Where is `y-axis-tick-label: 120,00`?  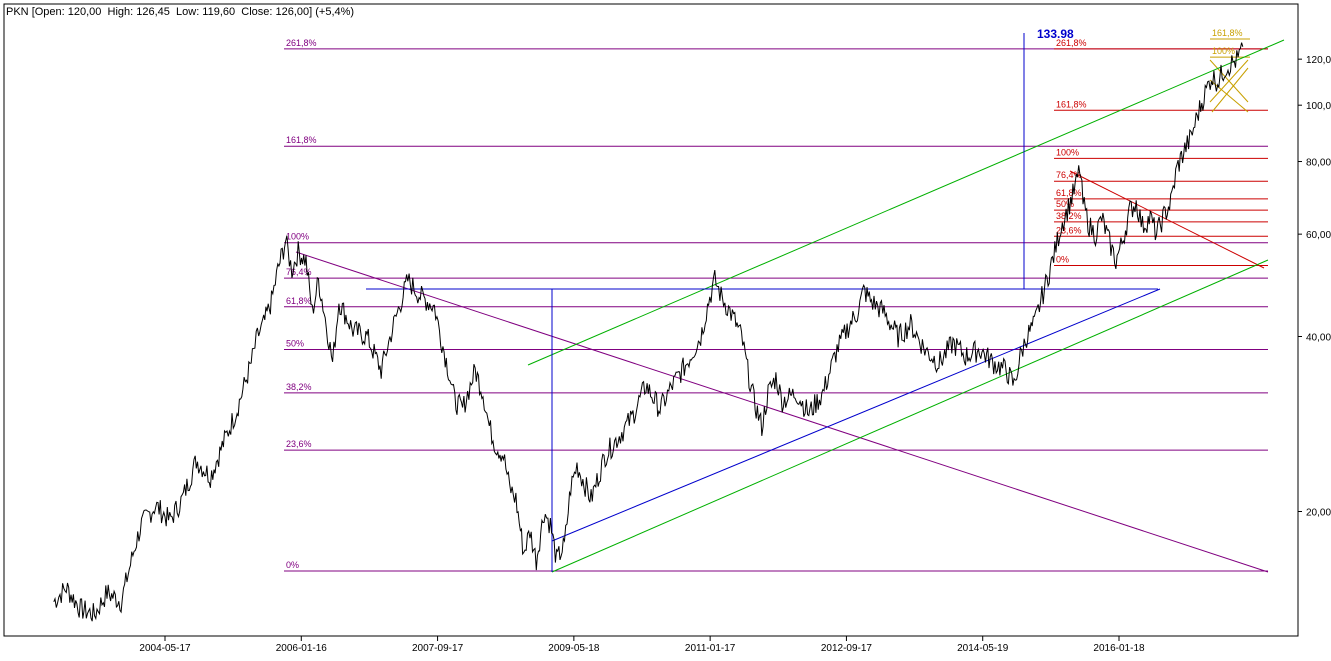 y-axis-tick-label: 120,00 is located at coordinates (1318, 60).